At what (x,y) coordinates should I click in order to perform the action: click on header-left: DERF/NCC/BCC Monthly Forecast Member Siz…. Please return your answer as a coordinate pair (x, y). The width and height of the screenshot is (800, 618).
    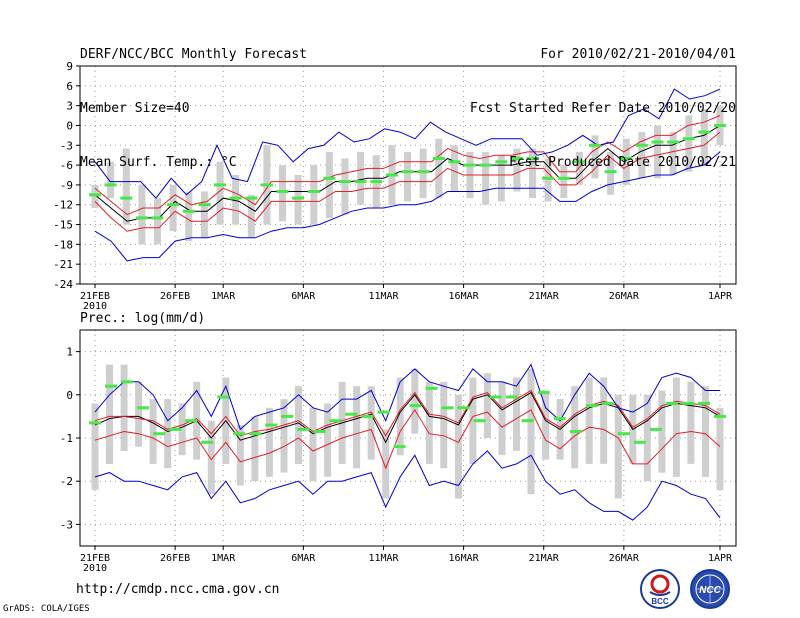
    Looking at the image, I should click on (193, 100).